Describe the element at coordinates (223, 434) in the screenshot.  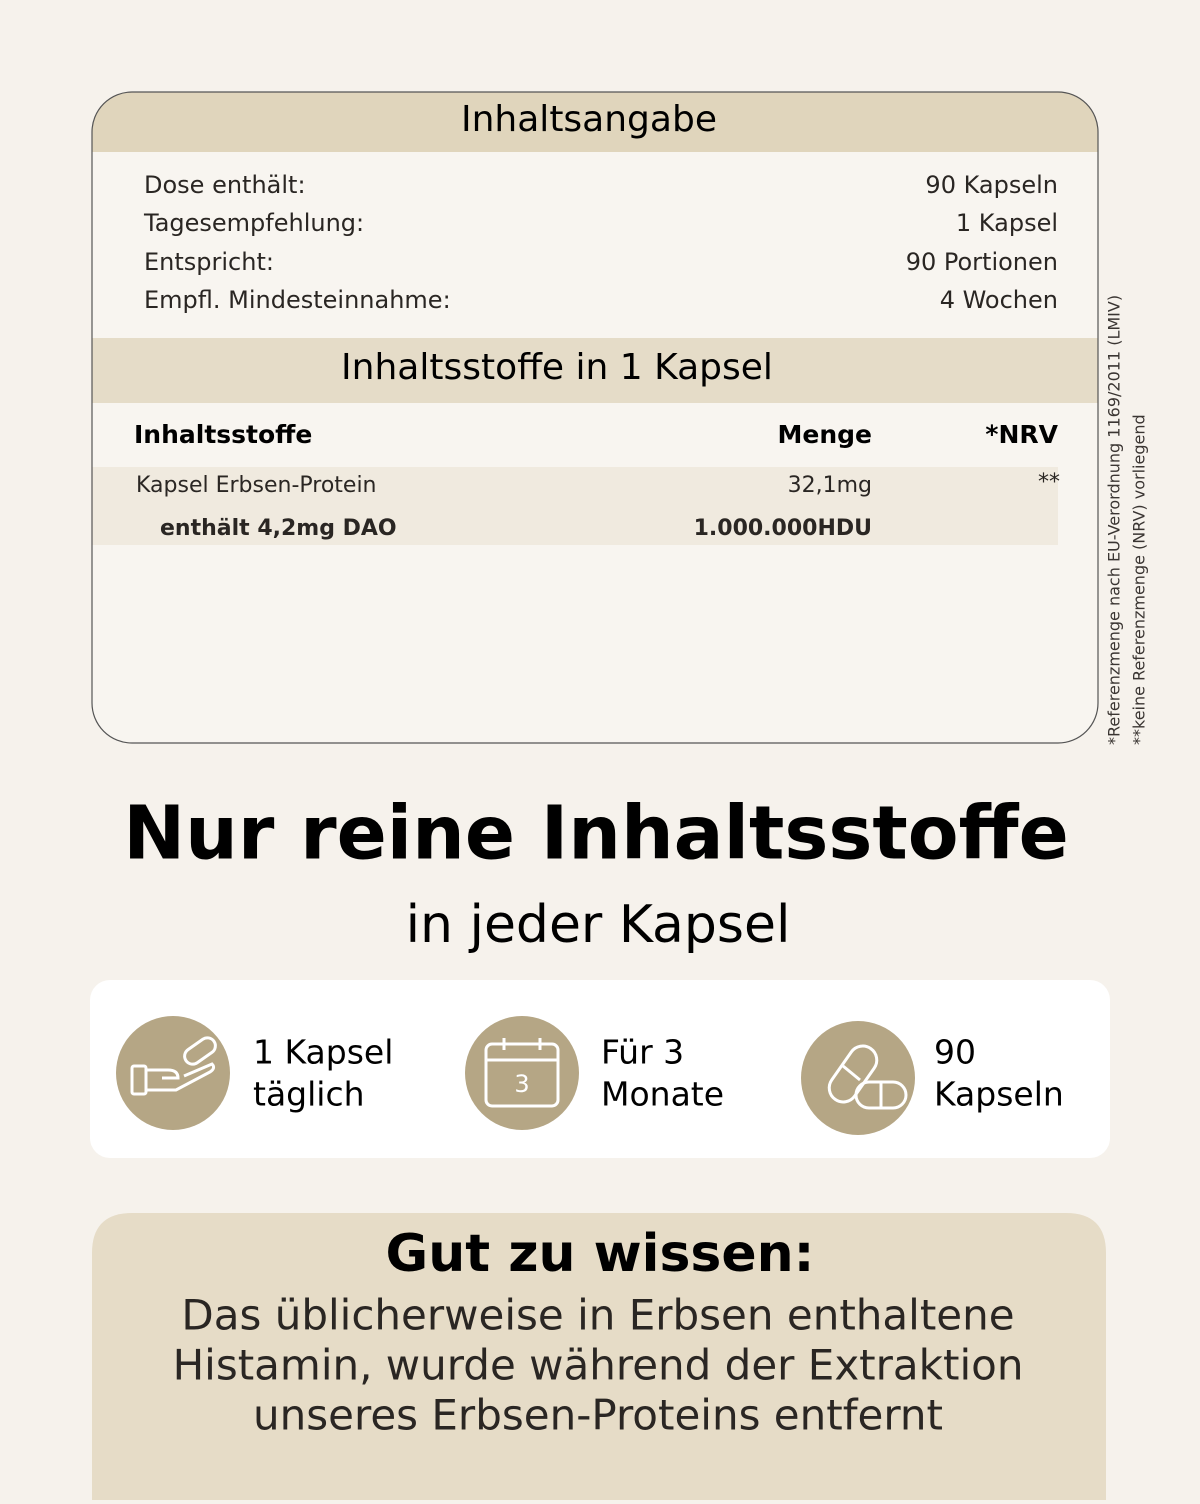
I see `header-cell: Inhaltsstoffe` at that location.